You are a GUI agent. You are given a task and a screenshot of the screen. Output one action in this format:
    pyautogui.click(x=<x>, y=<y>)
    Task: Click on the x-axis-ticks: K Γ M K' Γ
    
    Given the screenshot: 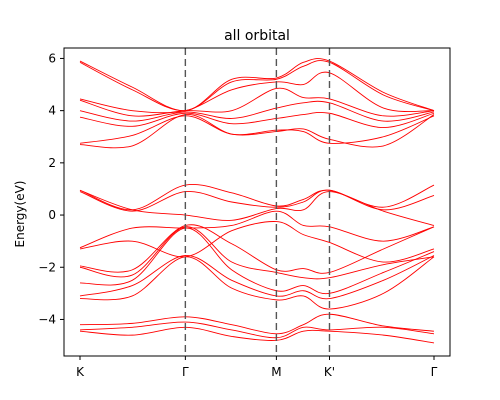 What is the action you would take?
    pyautogui.click(x=257, y=367)
    